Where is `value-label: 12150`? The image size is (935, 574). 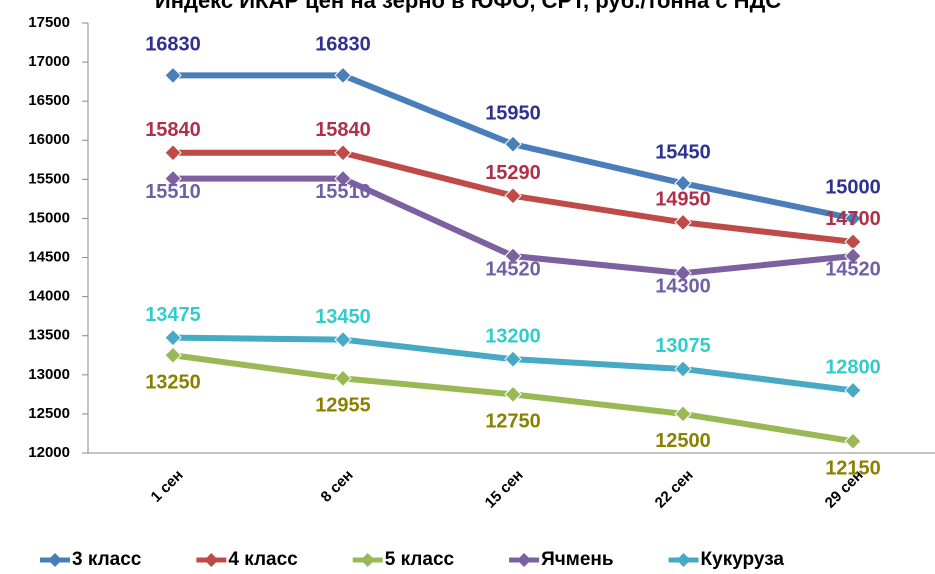
value-label: 12150 is located at coordinates (853, 469).